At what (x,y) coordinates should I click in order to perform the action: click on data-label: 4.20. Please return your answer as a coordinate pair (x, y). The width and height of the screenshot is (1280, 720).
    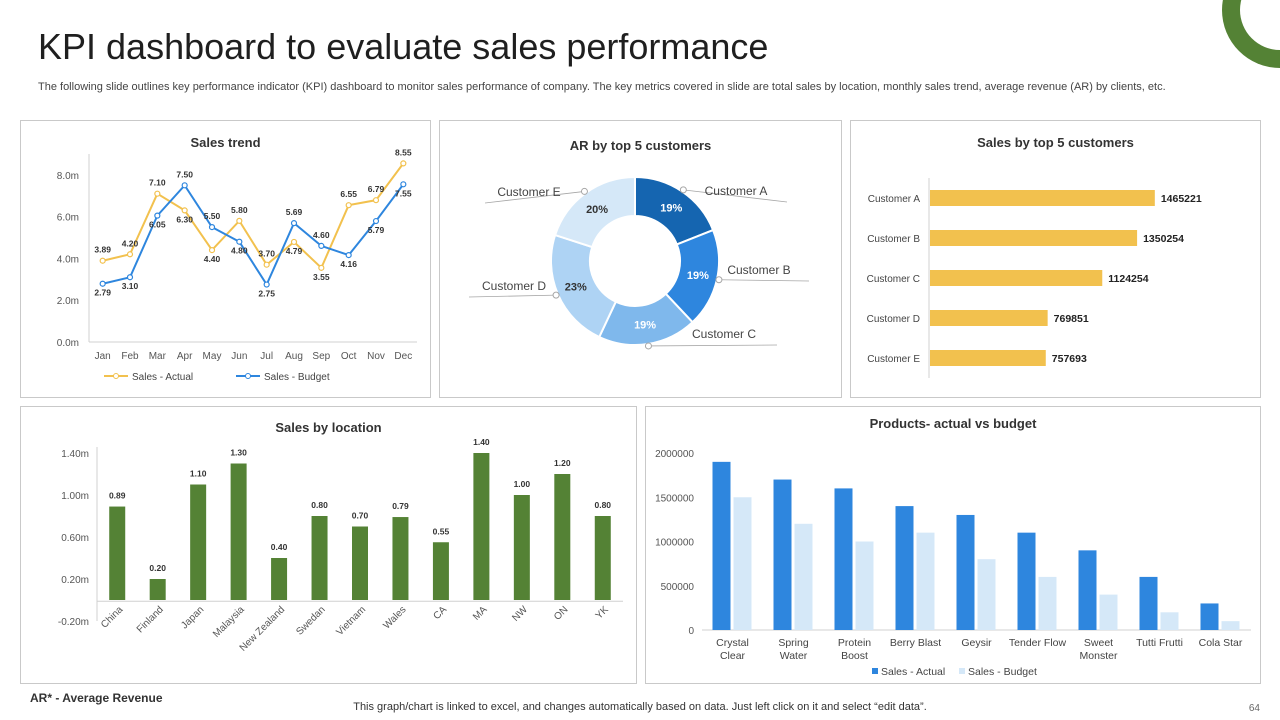
    Looking at the image, I should click on (130, 243).